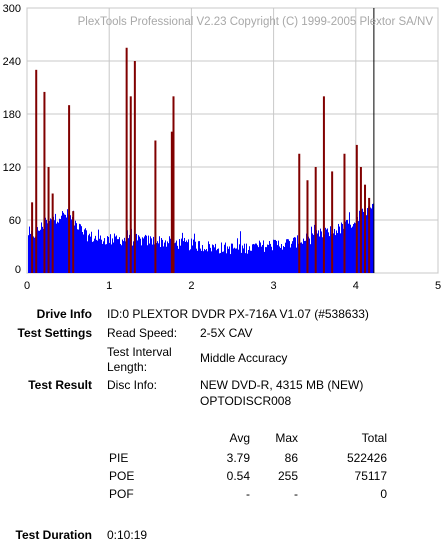 This screenshot has height=545, width=445. What do you see at coordinates (12, 168) in the screenshot?
I see `y-tick-label: 120` at bounding box center [12, 168].